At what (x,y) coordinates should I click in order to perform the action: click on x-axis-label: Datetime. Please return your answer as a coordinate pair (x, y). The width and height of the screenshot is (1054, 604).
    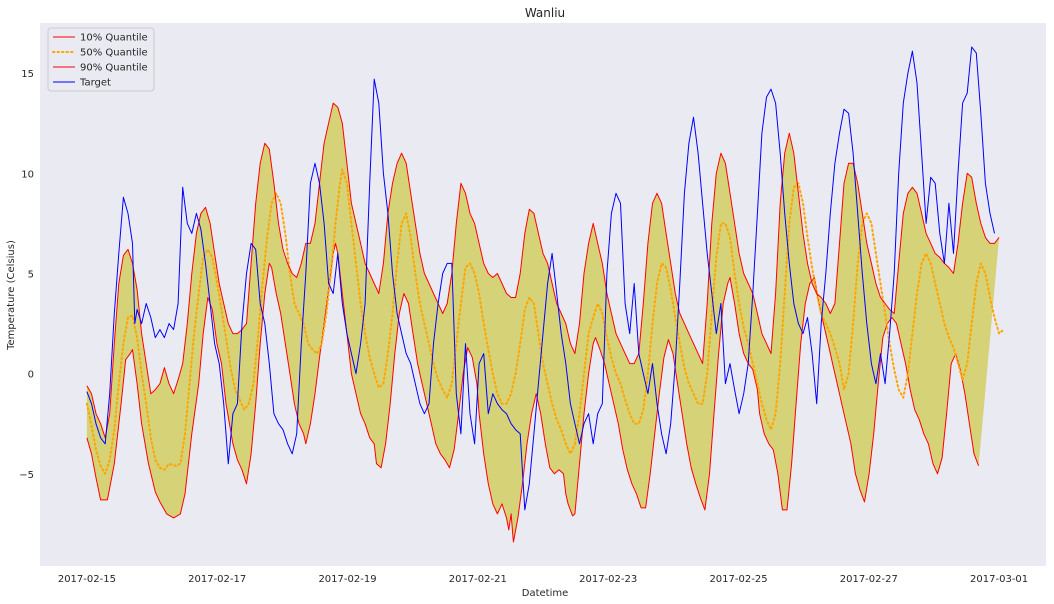
    Looking at the image, I should click on (545, 593).